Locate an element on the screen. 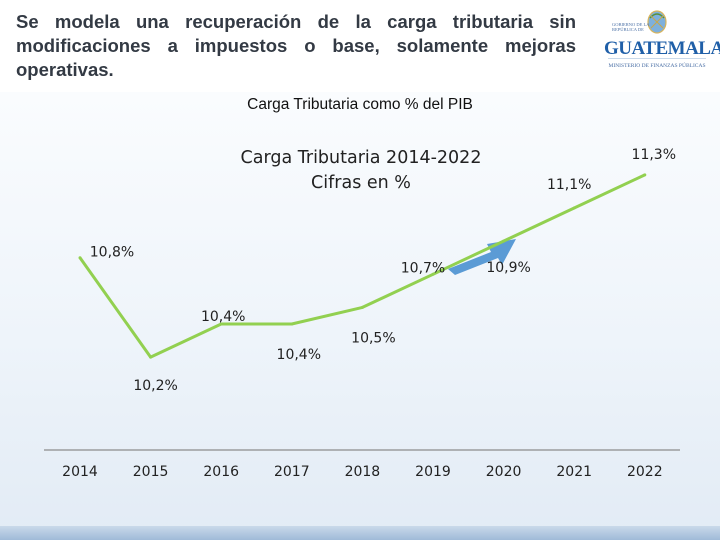  data-point-2015 is located at coordinates (151, 357).